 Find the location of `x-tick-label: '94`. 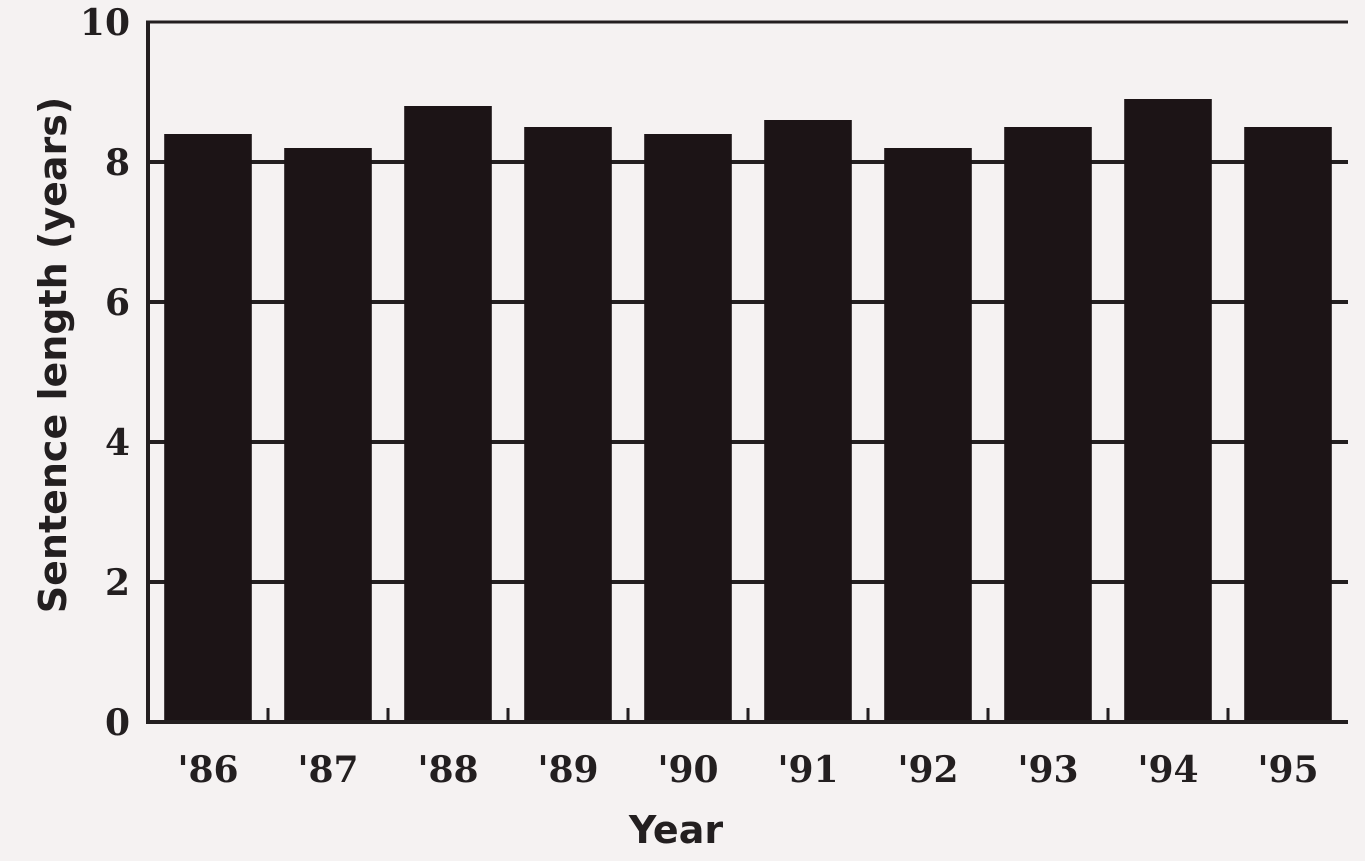

x-tick-label: '94 is located at coordinates (1167, 770).